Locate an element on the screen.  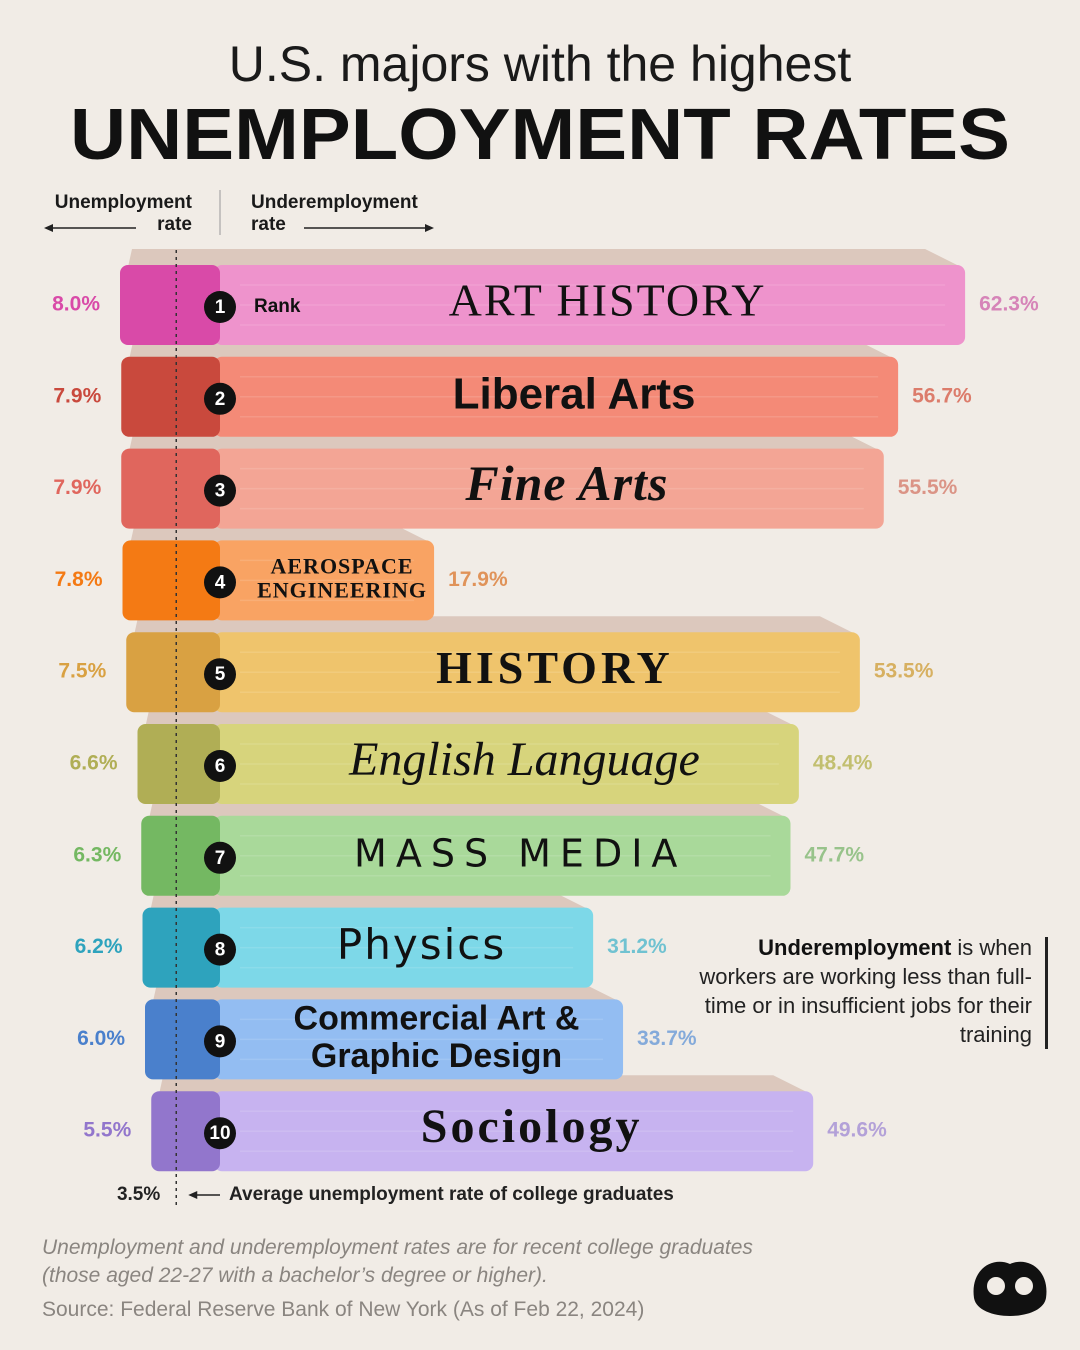
logo is located at coordinates (1010, 1288).